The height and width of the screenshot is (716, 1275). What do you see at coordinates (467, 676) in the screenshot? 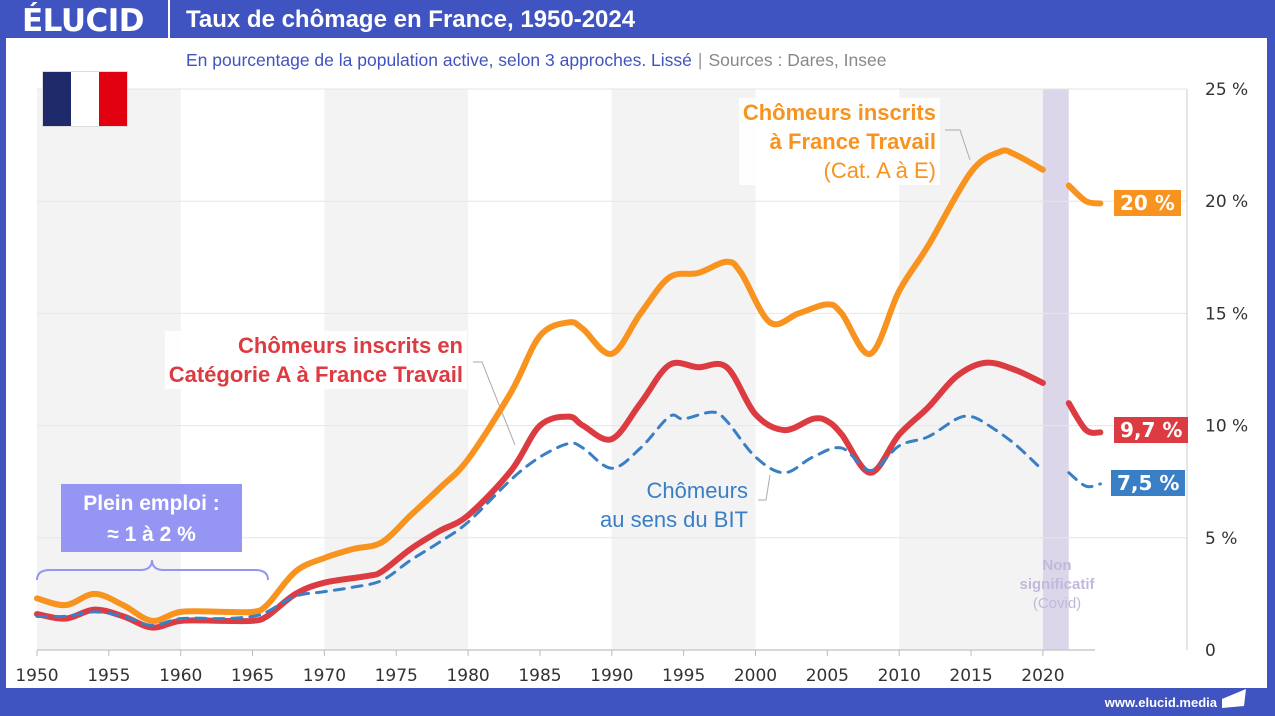
I see `x-tick-label: 1980` at bounding box center [467, 676].